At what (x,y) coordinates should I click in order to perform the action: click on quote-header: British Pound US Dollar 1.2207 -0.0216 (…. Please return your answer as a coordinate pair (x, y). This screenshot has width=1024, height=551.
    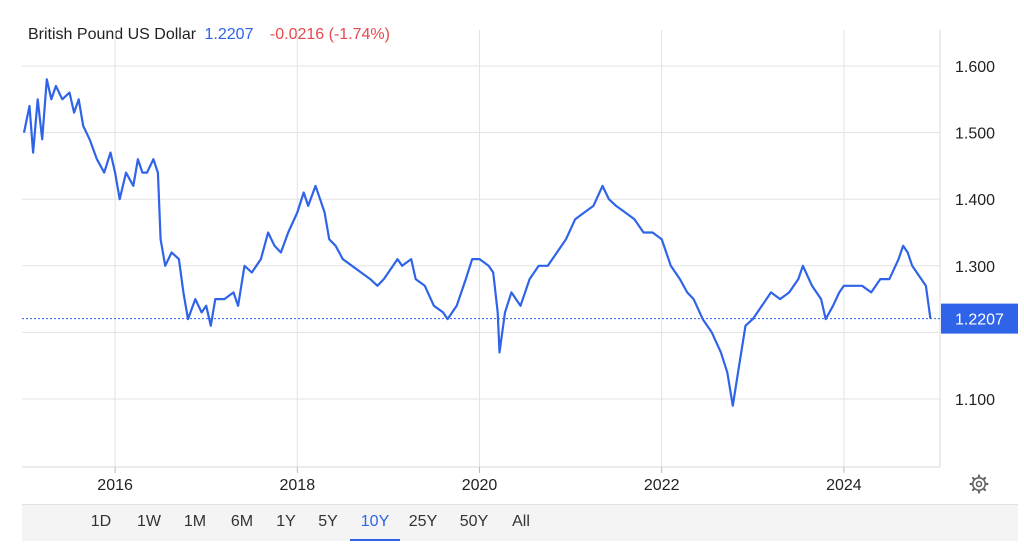
    Looking at the image, I should click on (209, 35).